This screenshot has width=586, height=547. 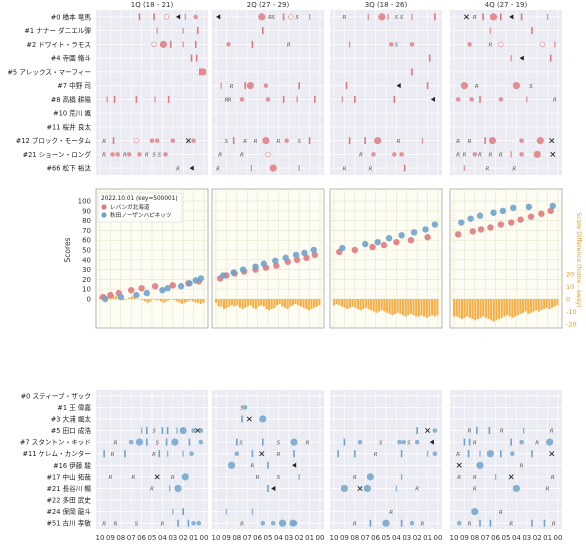 I want to click on away-player-name: #3 大浦 颯太, so click(x=71, y=418).